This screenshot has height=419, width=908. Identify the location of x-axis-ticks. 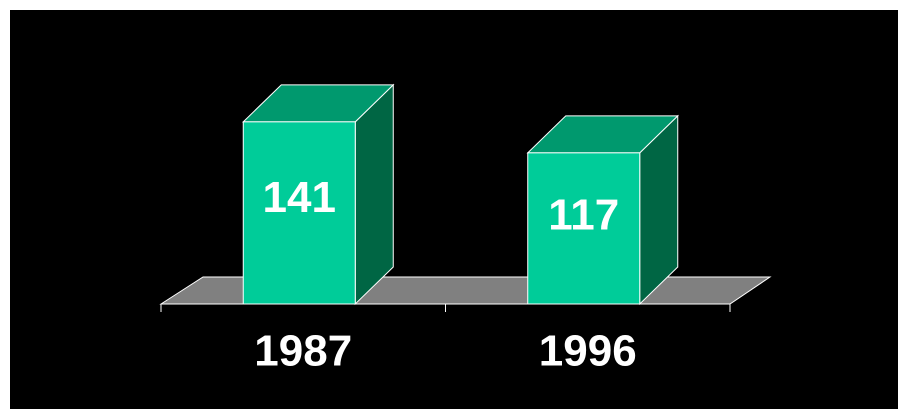
(445, 308).